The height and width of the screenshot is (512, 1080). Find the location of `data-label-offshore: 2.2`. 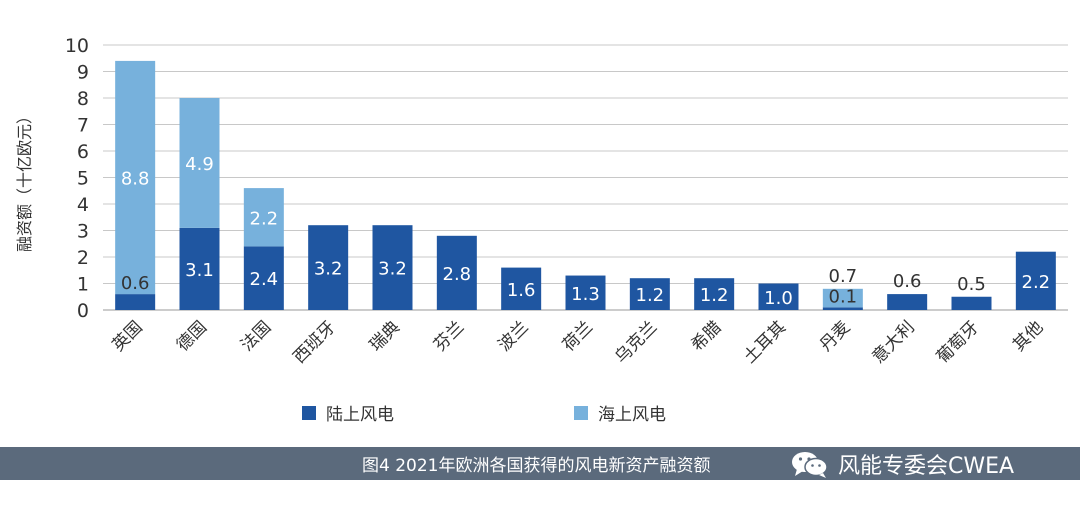

data-label-offshore: 2.2 is located at coordinates (264, 218).